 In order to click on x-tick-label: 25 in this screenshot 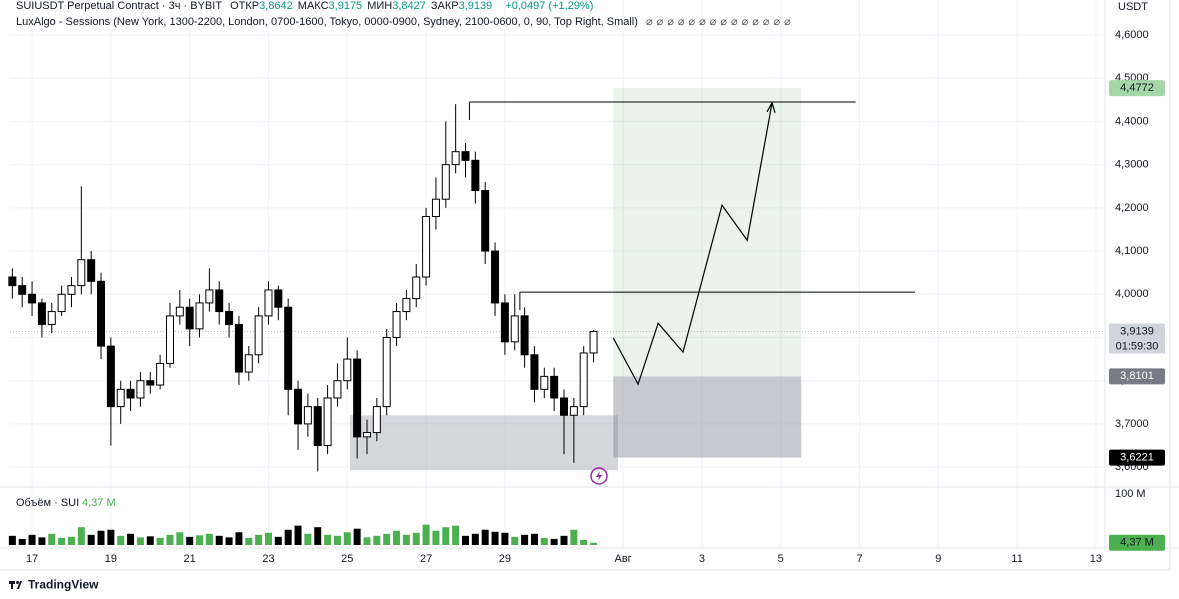, I will do `click(347, 559)`.